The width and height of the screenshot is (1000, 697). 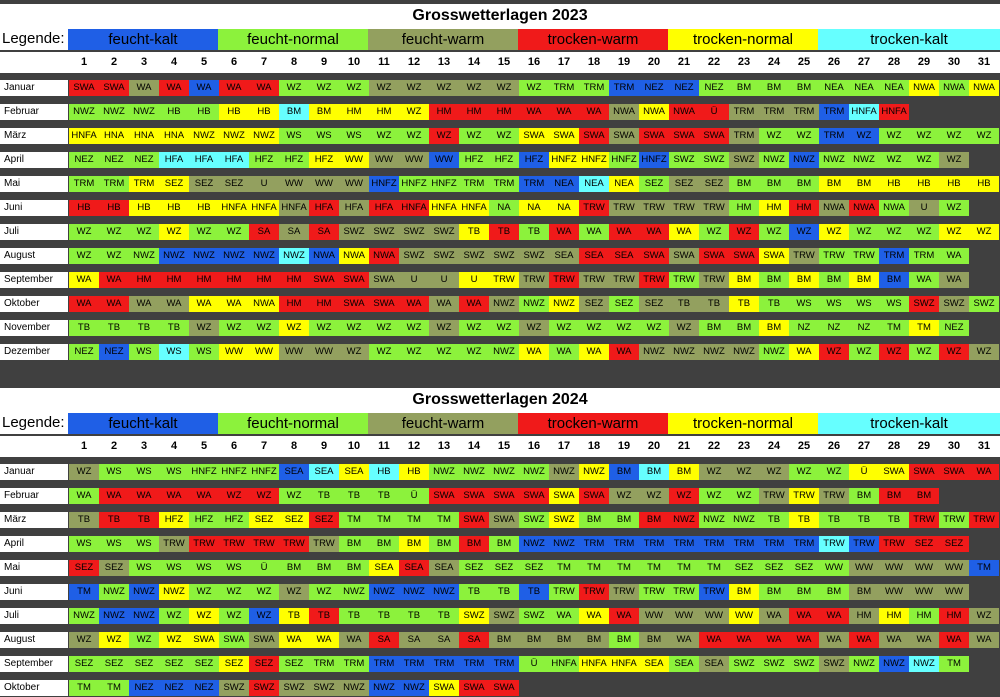 What do you see at coordinates (954, 62) in the screenshot?
I see `day-number: 30` at bounding box center [954, 62].